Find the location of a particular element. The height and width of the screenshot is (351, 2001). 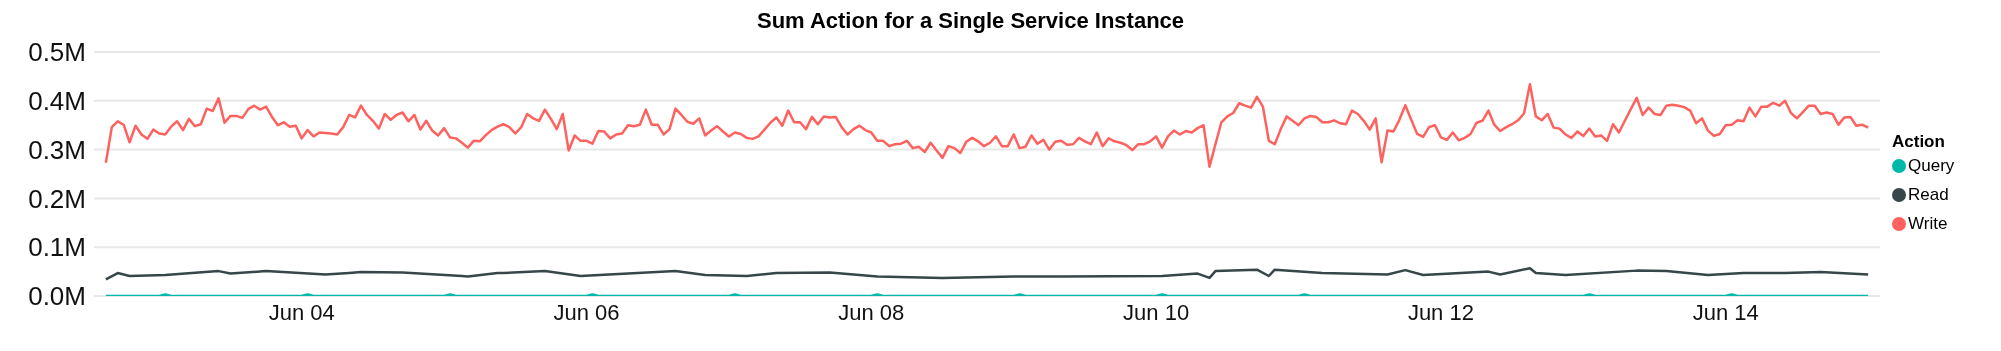

y-tick-label: 0.2M is located at coordinates (57, 198).